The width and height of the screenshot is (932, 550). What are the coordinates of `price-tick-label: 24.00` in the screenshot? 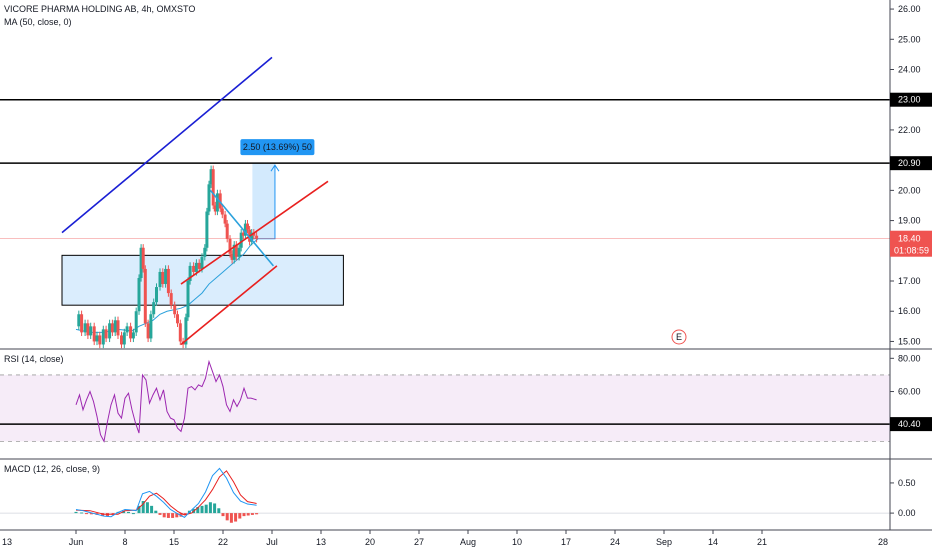 It's located at (909, 69).